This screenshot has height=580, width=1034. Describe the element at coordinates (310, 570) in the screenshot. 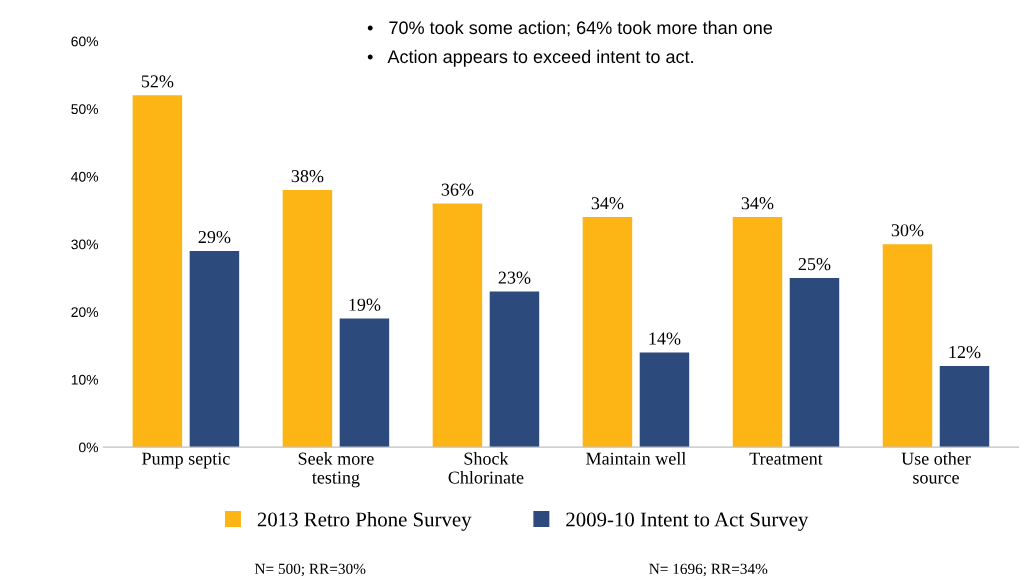

I see `text: N= 500; RR=30%` at that location.